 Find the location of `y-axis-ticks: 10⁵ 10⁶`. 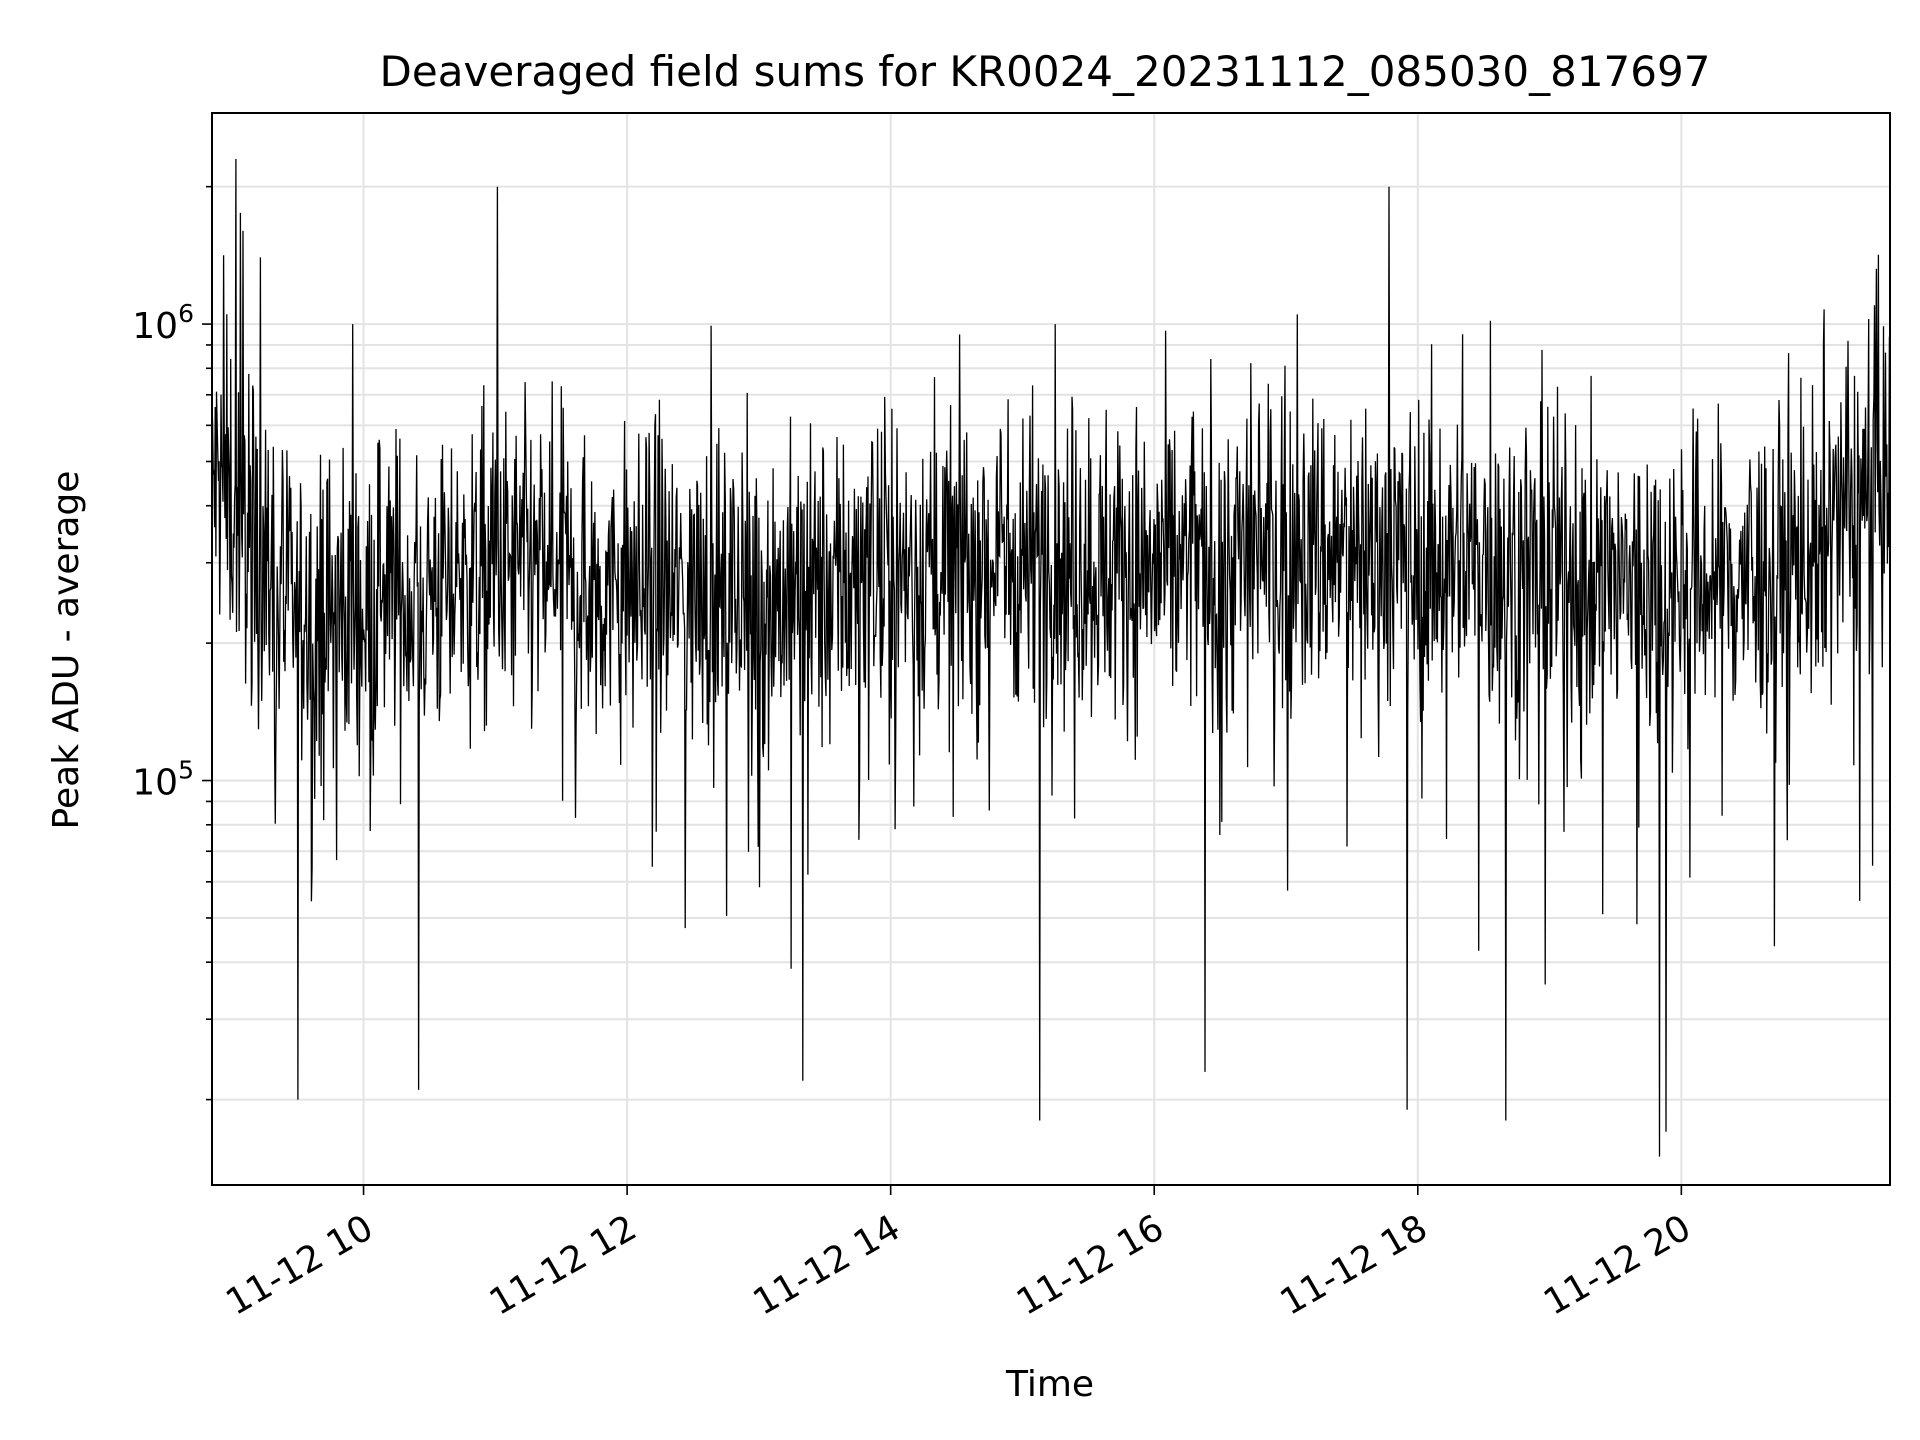

y-axis-ticks: 10⁵ 10⁶ is located at coordinates (172, 643).